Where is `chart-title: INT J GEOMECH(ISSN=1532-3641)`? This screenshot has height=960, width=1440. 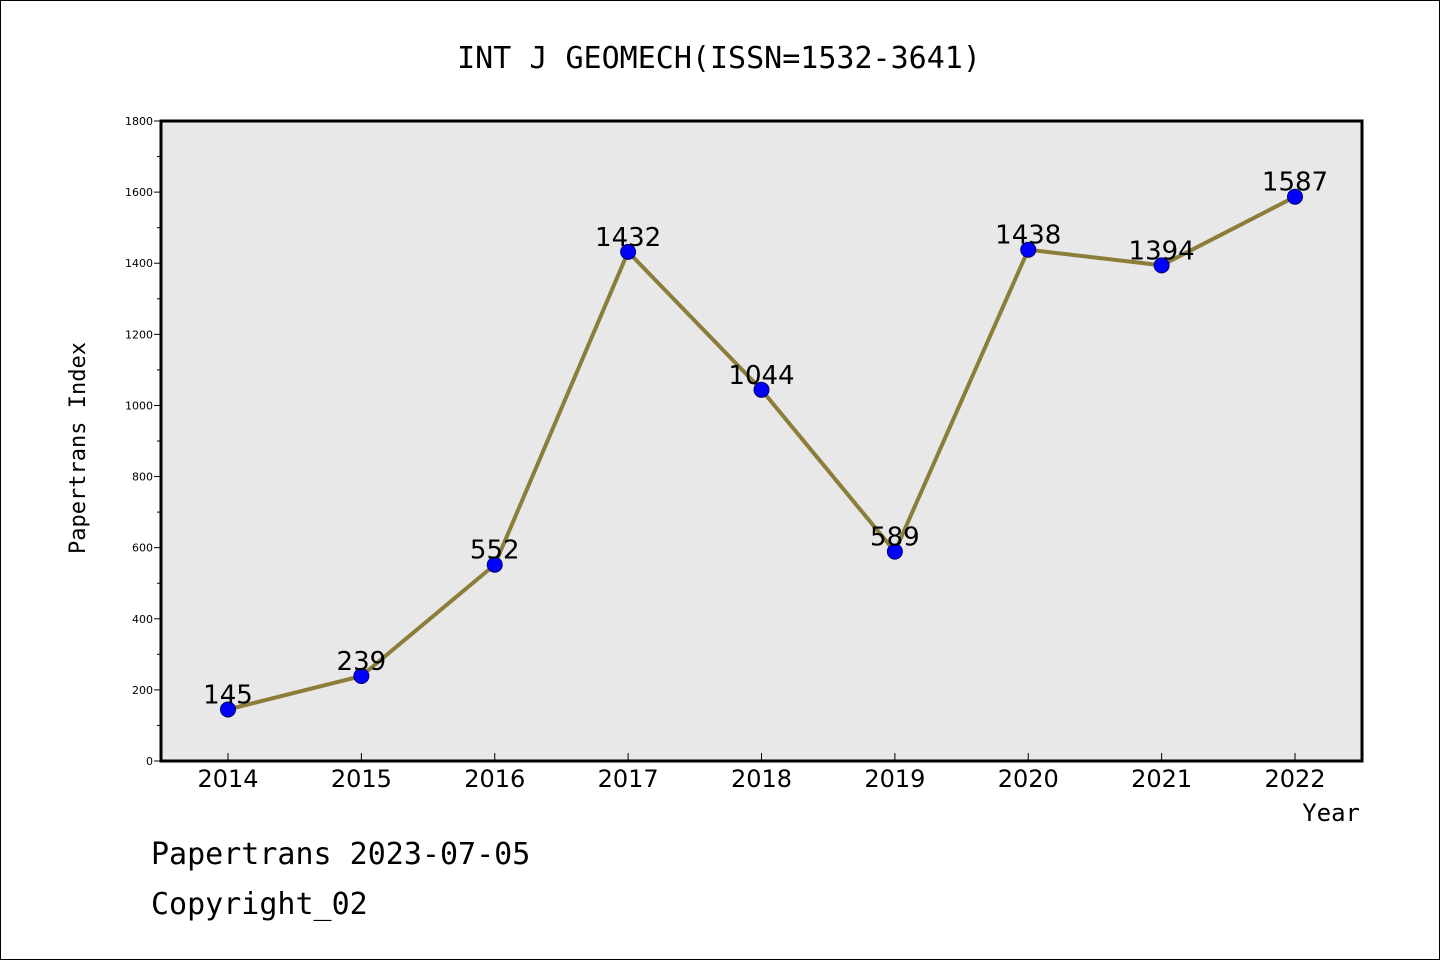
chart-title: INT J GEOMECH(ISSN=1532-3641) is located at coordinates (719, 58).